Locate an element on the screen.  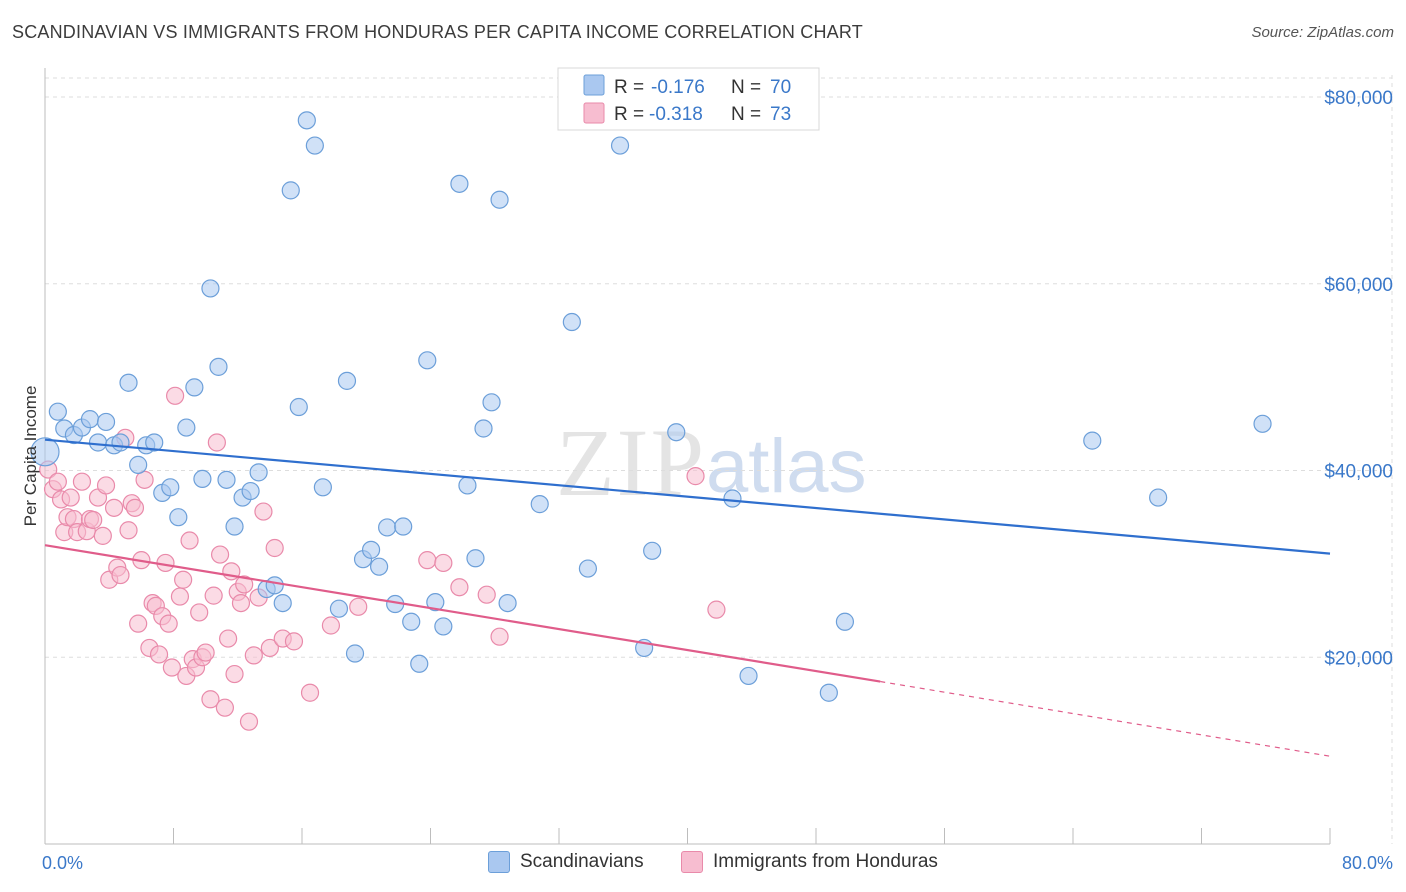
bottom-legend-scandinavians: Scandinavians is located at coordinates (566, 862).